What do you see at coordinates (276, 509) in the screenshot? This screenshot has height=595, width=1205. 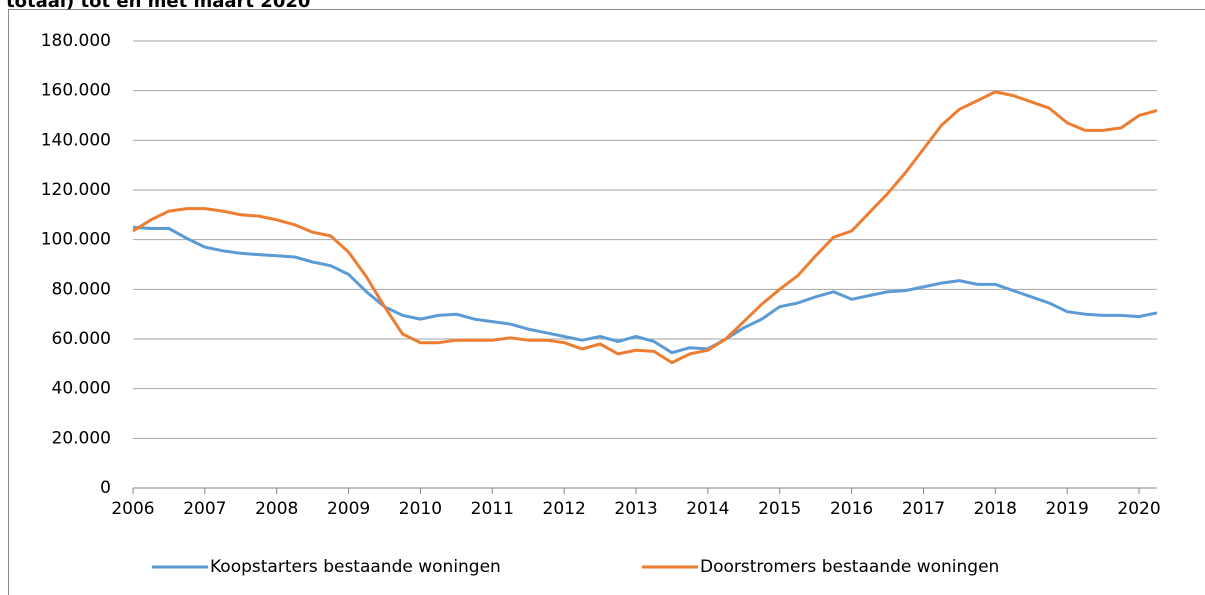 I see `x-tick-label: 2008` at bounding box center [276, 509].